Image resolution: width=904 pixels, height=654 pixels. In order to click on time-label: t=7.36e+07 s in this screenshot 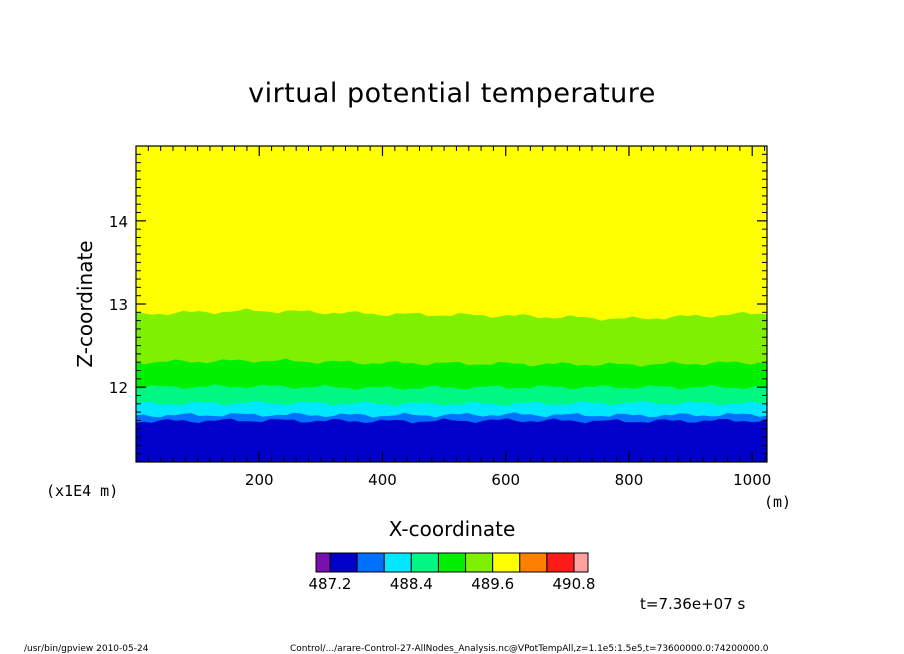, I will do `click(693, 604)`.